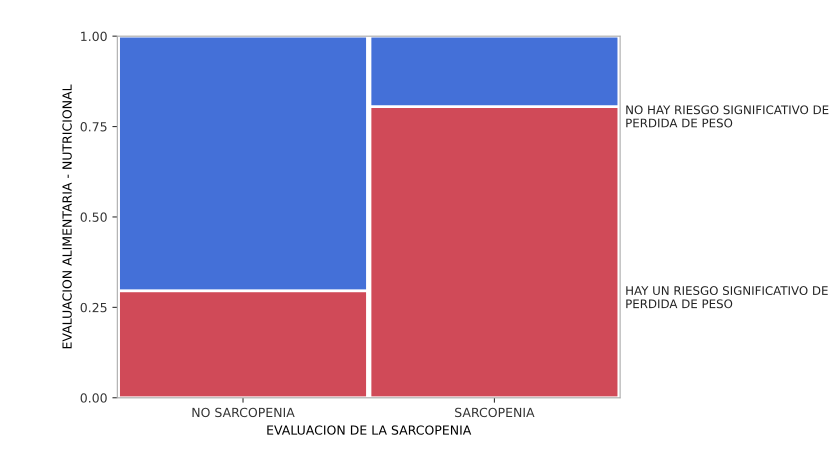 The height and width of the screenshot is (452, 838). I want to click on x-tick-label: NO SARCOPENIA, so click(243, 413).